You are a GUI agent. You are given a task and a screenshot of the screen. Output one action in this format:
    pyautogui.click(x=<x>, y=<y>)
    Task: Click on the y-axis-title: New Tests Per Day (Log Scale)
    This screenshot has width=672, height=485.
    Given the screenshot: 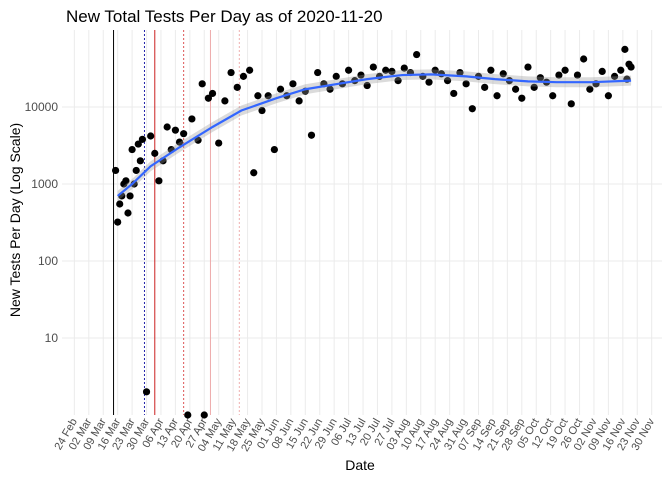 What is the action you would take?
    pyautogui.click(x=15, y=220)
    